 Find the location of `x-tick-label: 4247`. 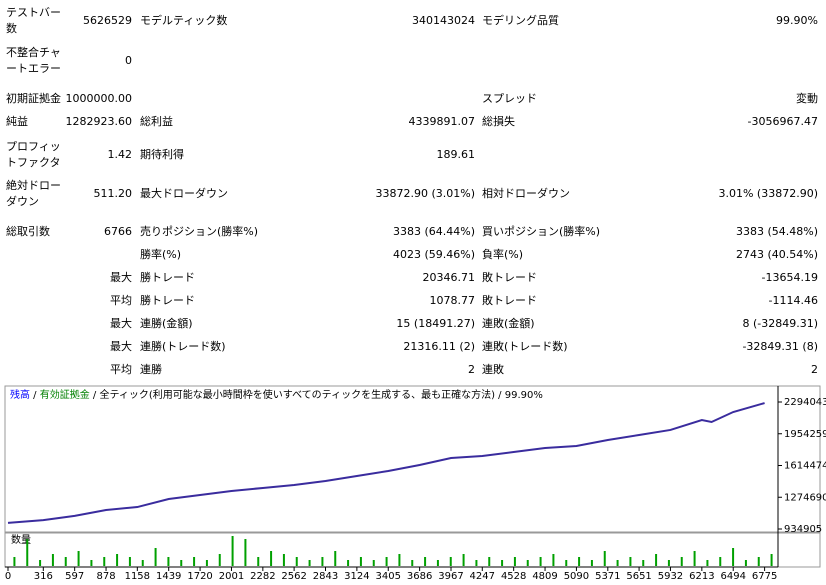

x-tick-label: 4247 is located at coordinates (482, 576).